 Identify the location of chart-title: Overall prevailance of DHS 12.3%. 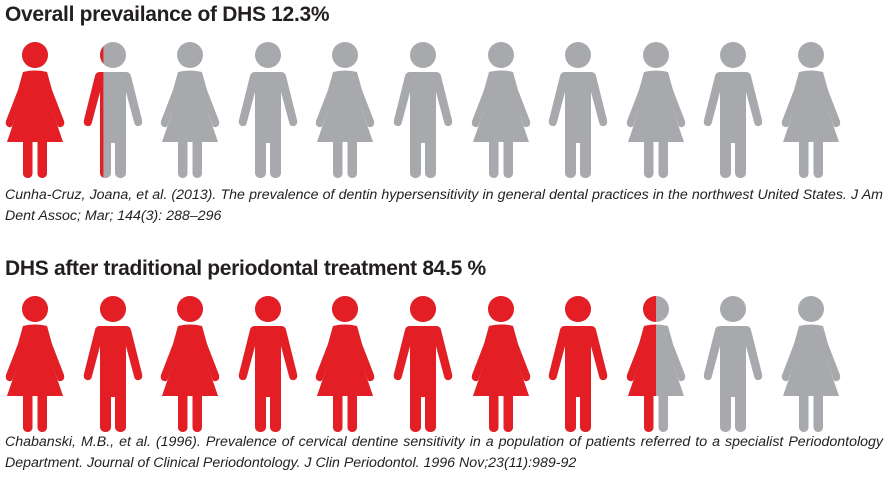
(167, 14).